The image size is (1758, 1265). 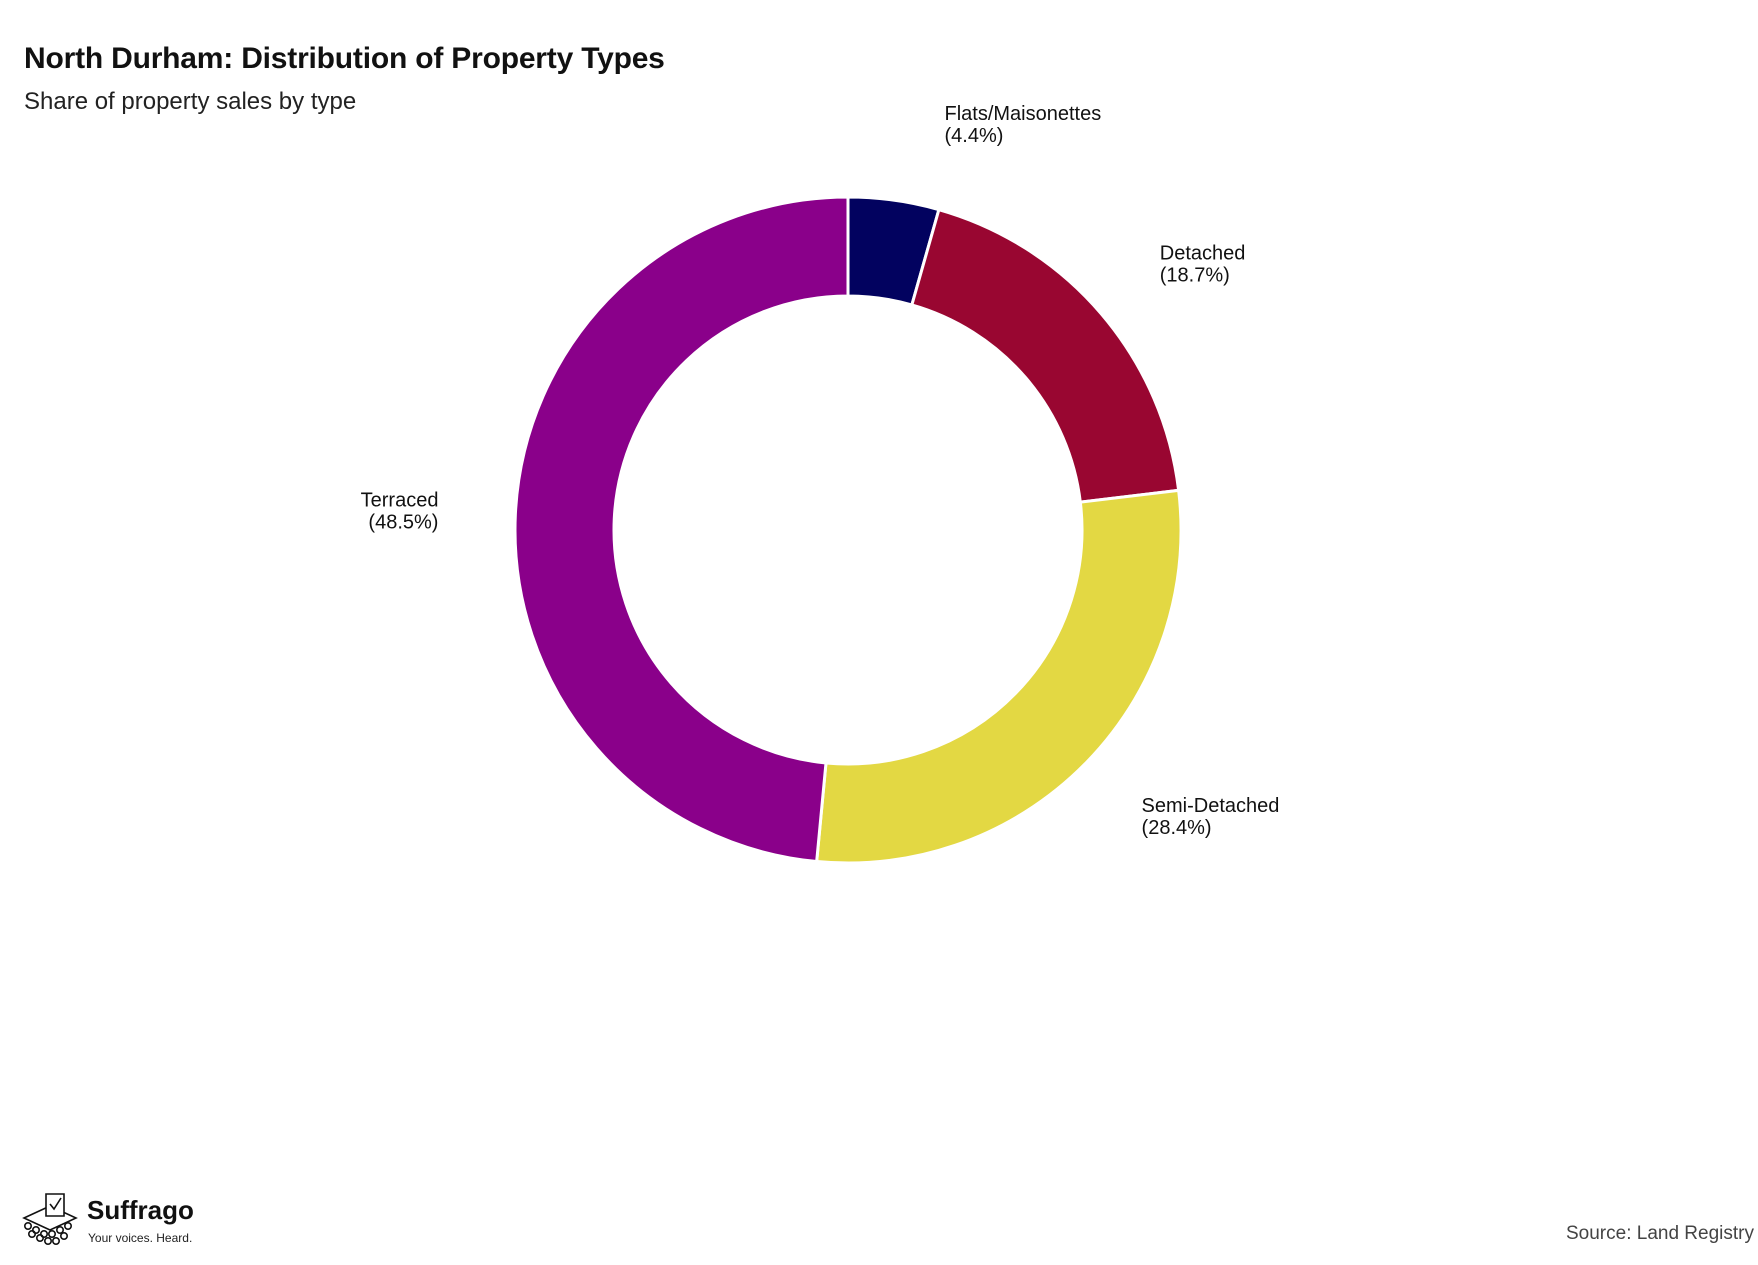 What do you see at coordinates (1660, 1233) in the screenshot?
I see `source-note: Source: Land Registry` at bounding box center [1660, 1233].